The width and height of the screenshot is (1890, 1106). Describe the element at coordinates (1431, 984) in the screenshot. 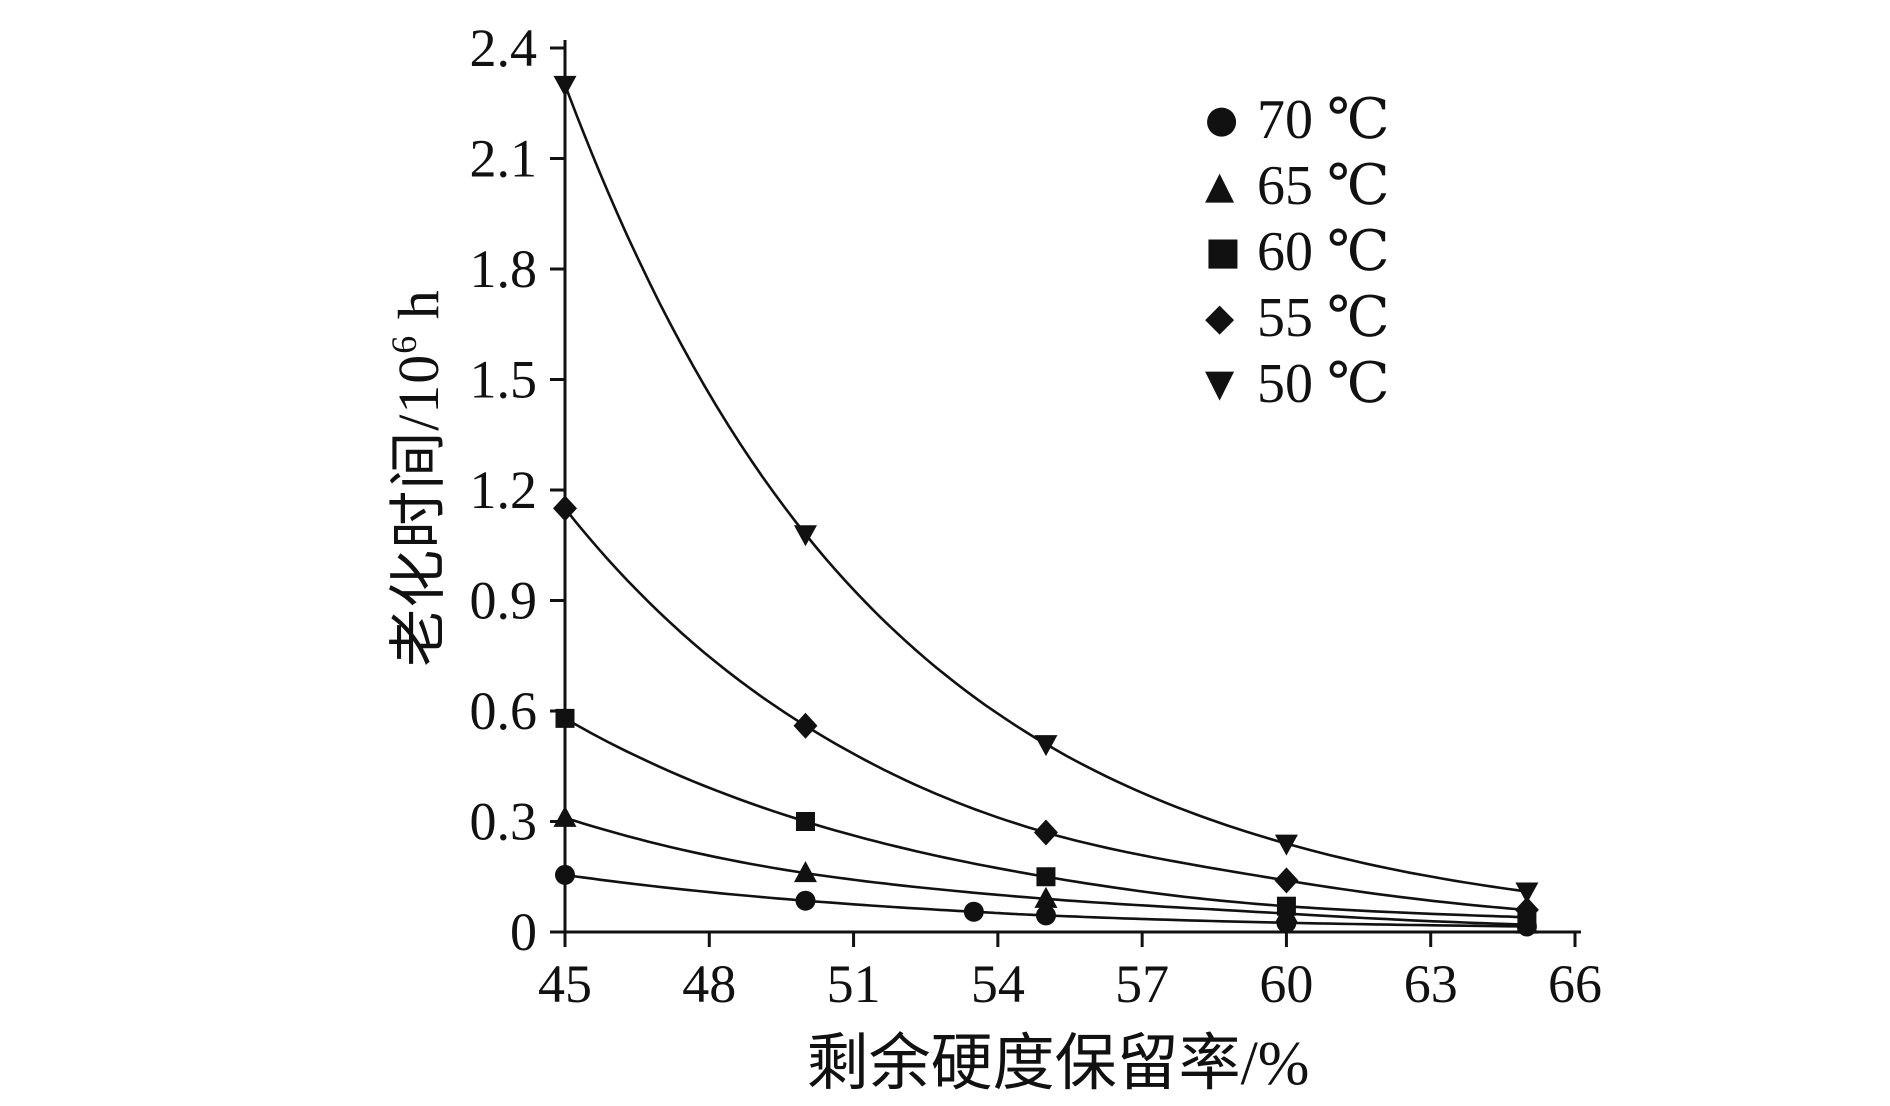

I see `svg-text: 63` at that location.